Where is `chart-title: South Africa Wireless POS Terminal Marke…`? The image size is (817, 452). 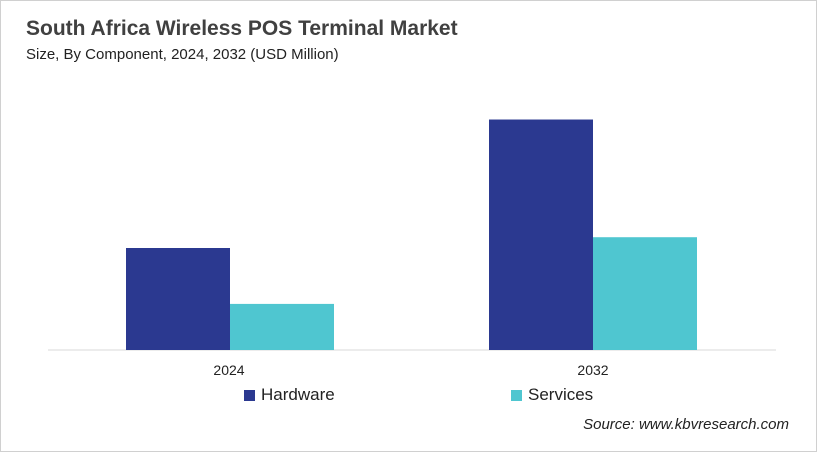
chart-title: South Africa Wireless POS Terminal Marke… is located at coordinates (242, 28).